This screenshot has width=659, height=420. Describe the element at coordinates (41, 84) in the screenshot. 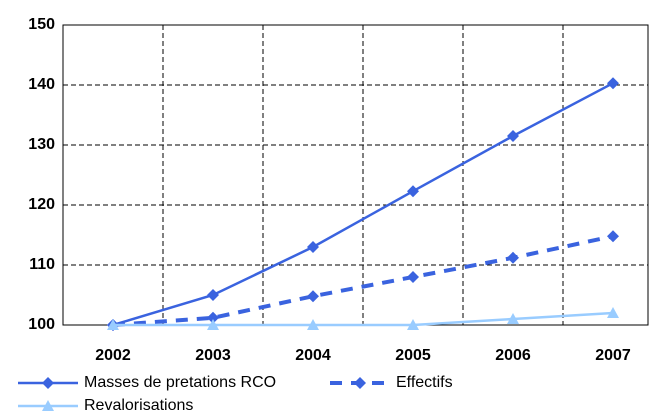

I see `y-tick-label: 140` at that location.